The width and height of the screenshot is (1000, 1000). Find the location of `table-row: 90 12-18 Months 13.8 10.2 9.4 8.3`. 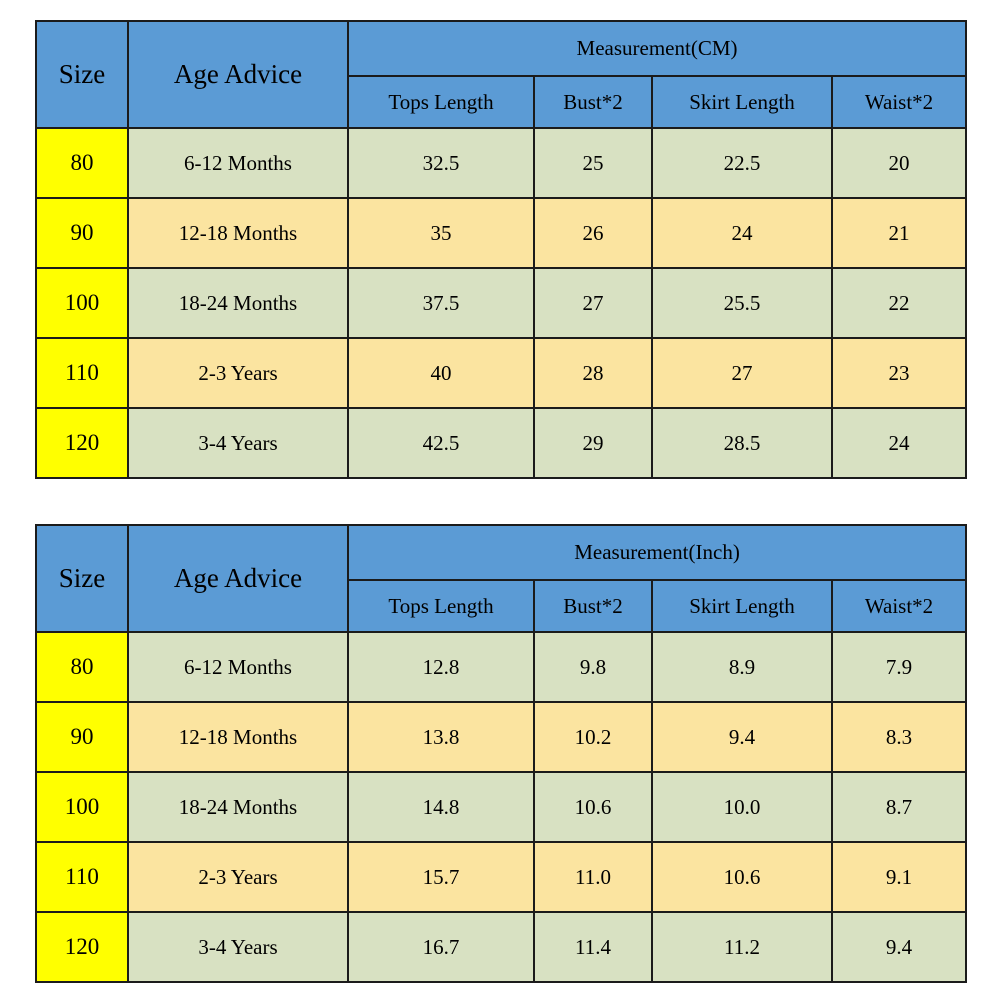

table-row: 90 12-18 Months 13.8 10.2 9.4 8.3 is located at coordinates (501, 737).